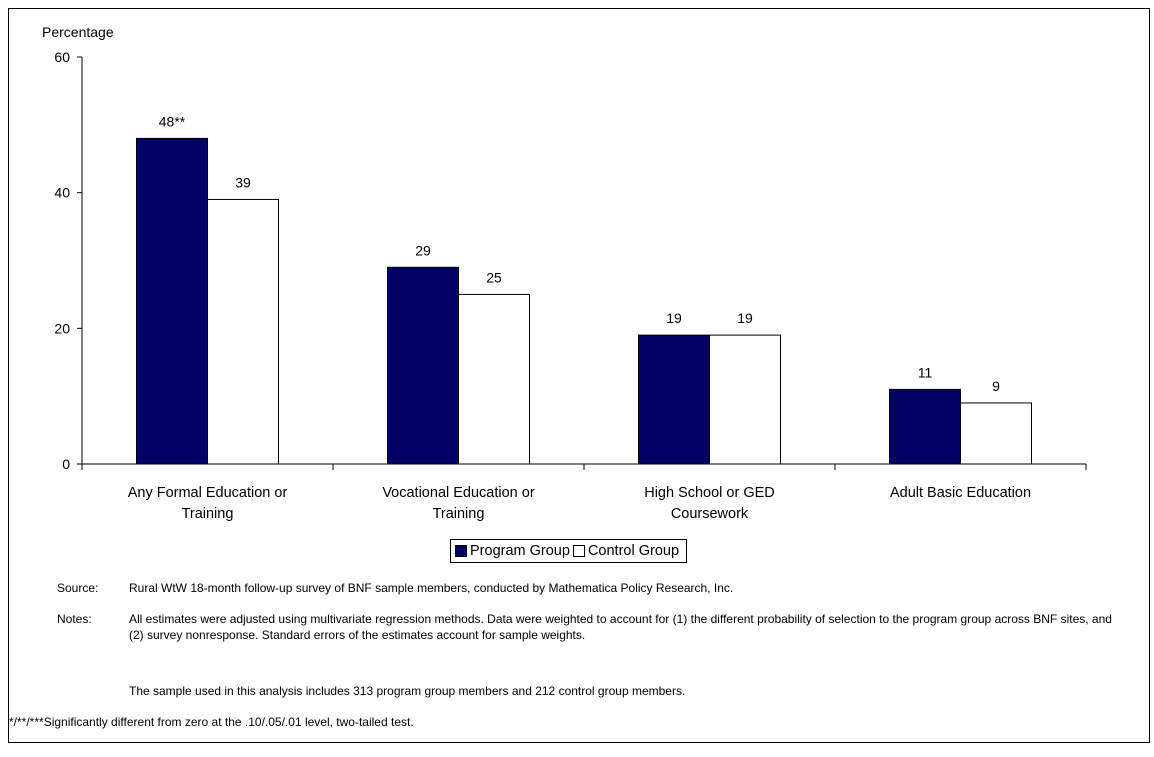 Image resolution: width=1154 pixels, height=757 pixels. I want to click on legend: Program Group Control Group, so click(569, 551).